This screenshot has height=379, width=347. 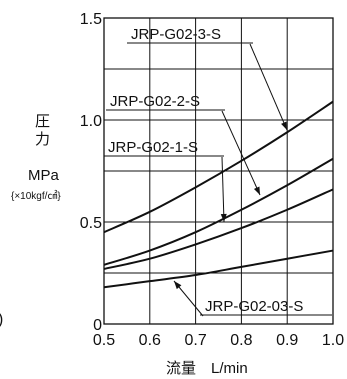 I want to click on x-tick-label: 0.7, so click(x=195, y=340).